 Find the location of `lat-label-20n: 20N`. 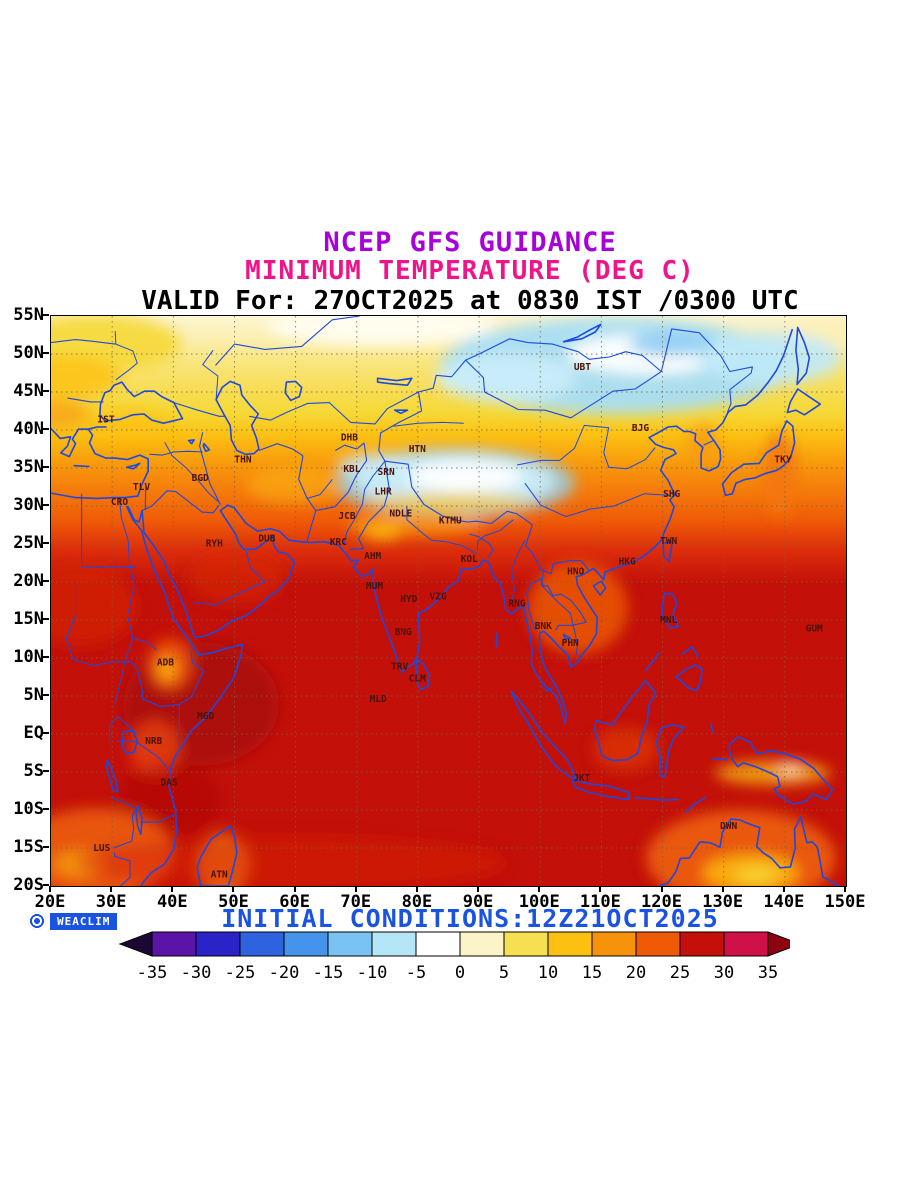

lat-label-20n: 20N is located at coordinates (28, 581).